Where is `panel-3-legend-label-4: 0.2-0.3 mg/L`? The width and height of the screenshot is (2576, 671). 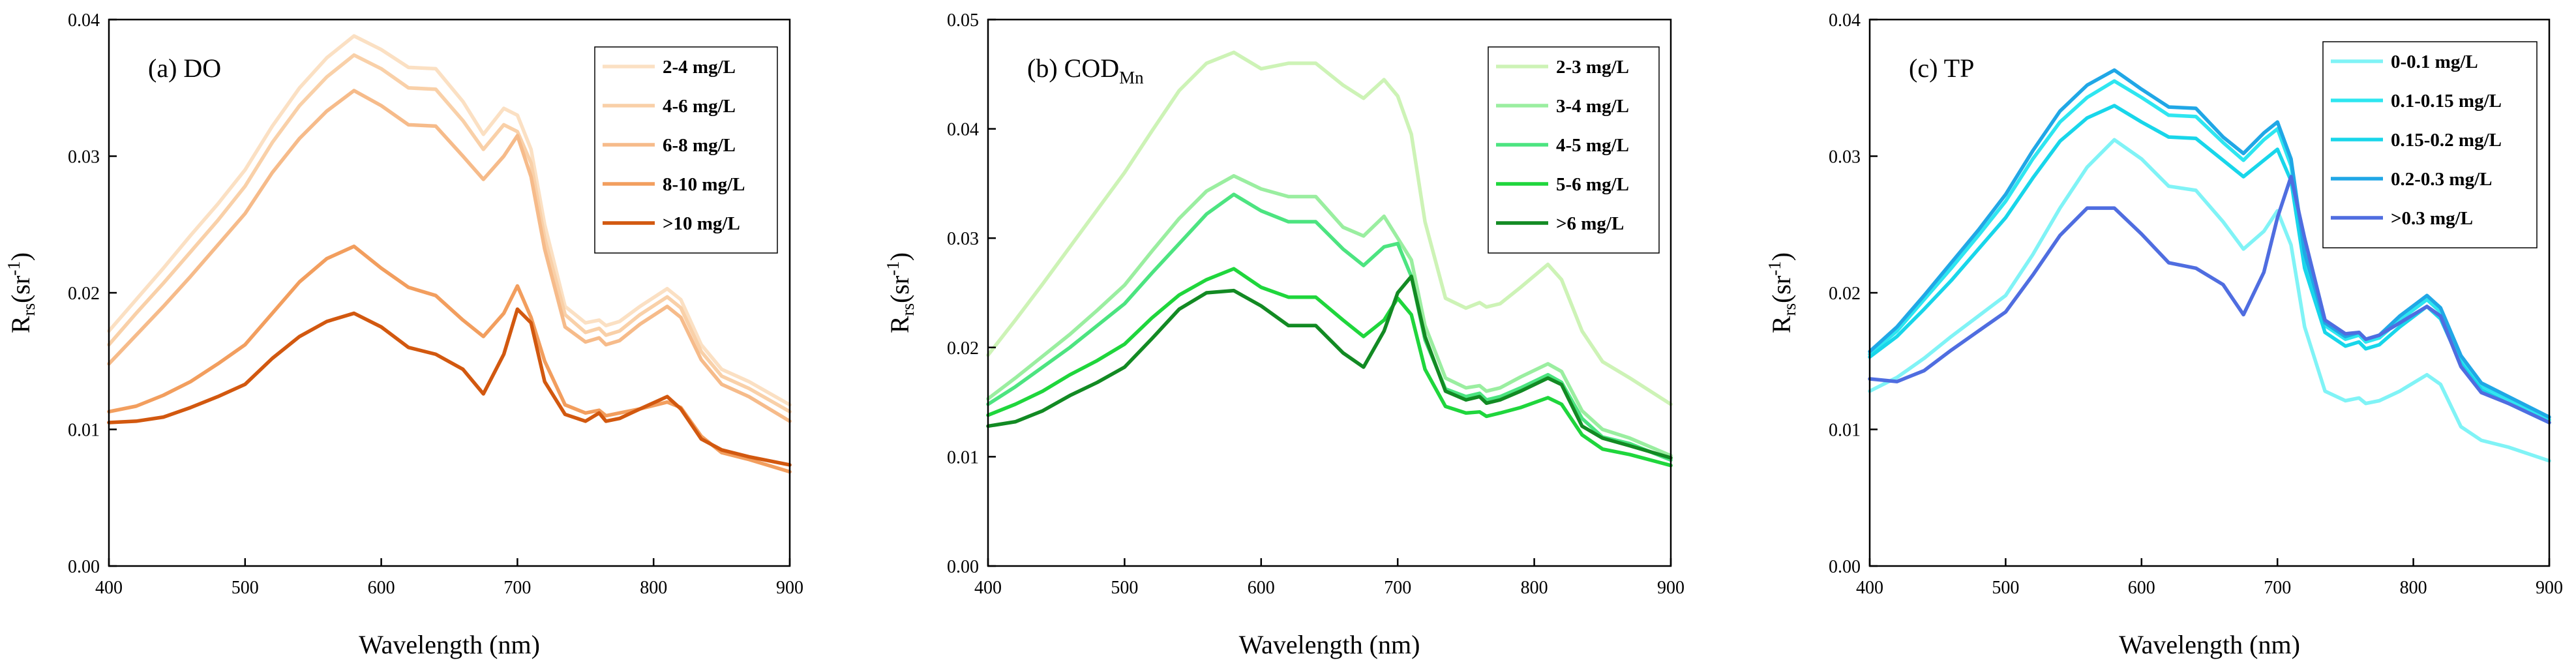
panel-3-legend-label-4: 0.2-0.3 mg/L is located at coordinates (2441, 179).